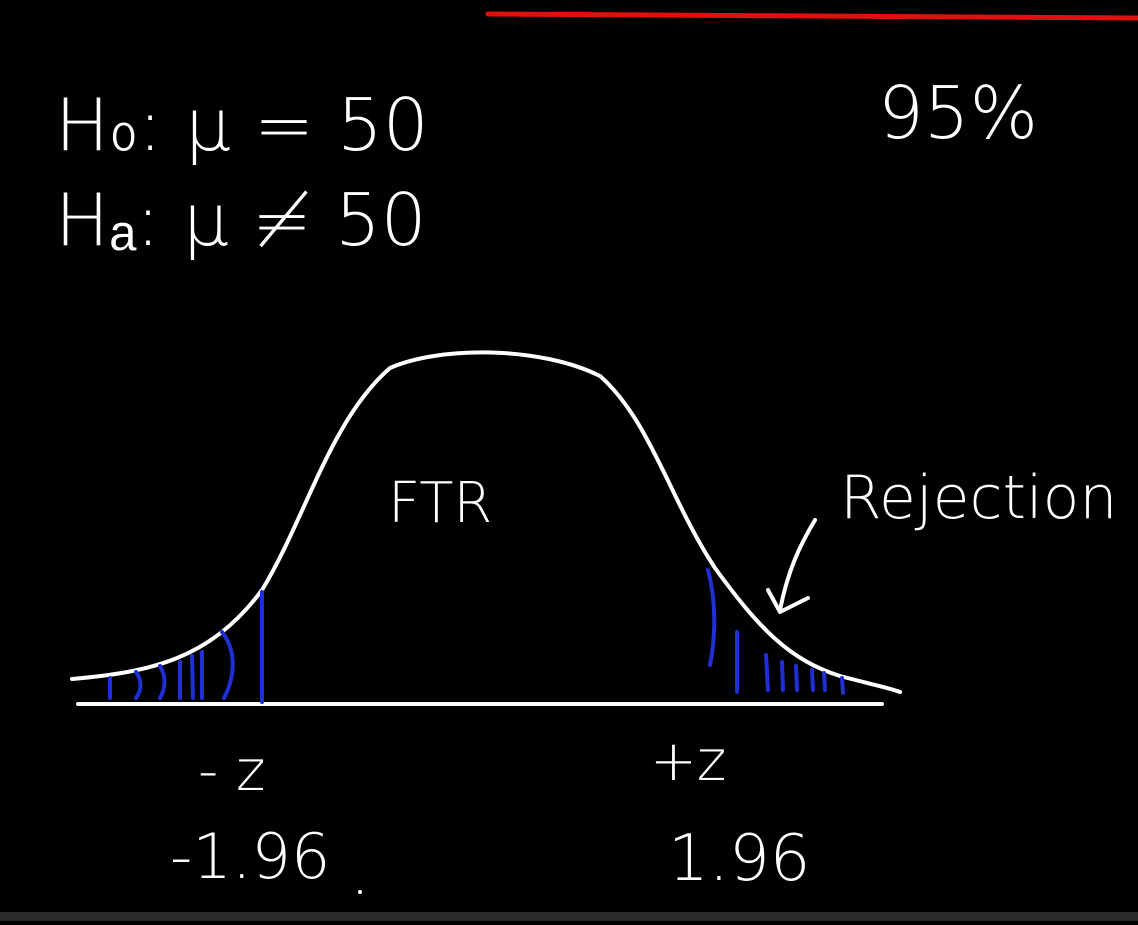  Describe the element at coordinates (186, 647) in the screenshot. I see `left-rejection-shading` at that location.